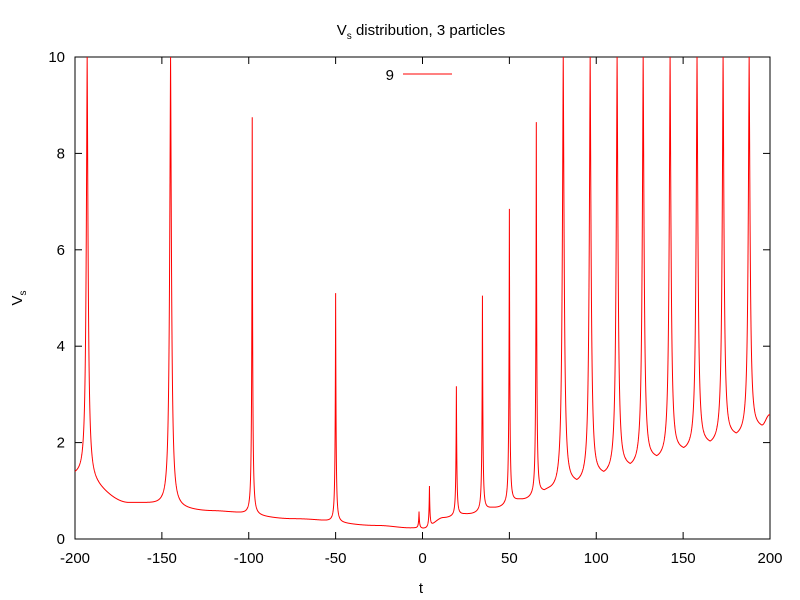  Describe the element at coordinates (596, 558) in the screenshot. I see `x-tick-label: 100` at that location.